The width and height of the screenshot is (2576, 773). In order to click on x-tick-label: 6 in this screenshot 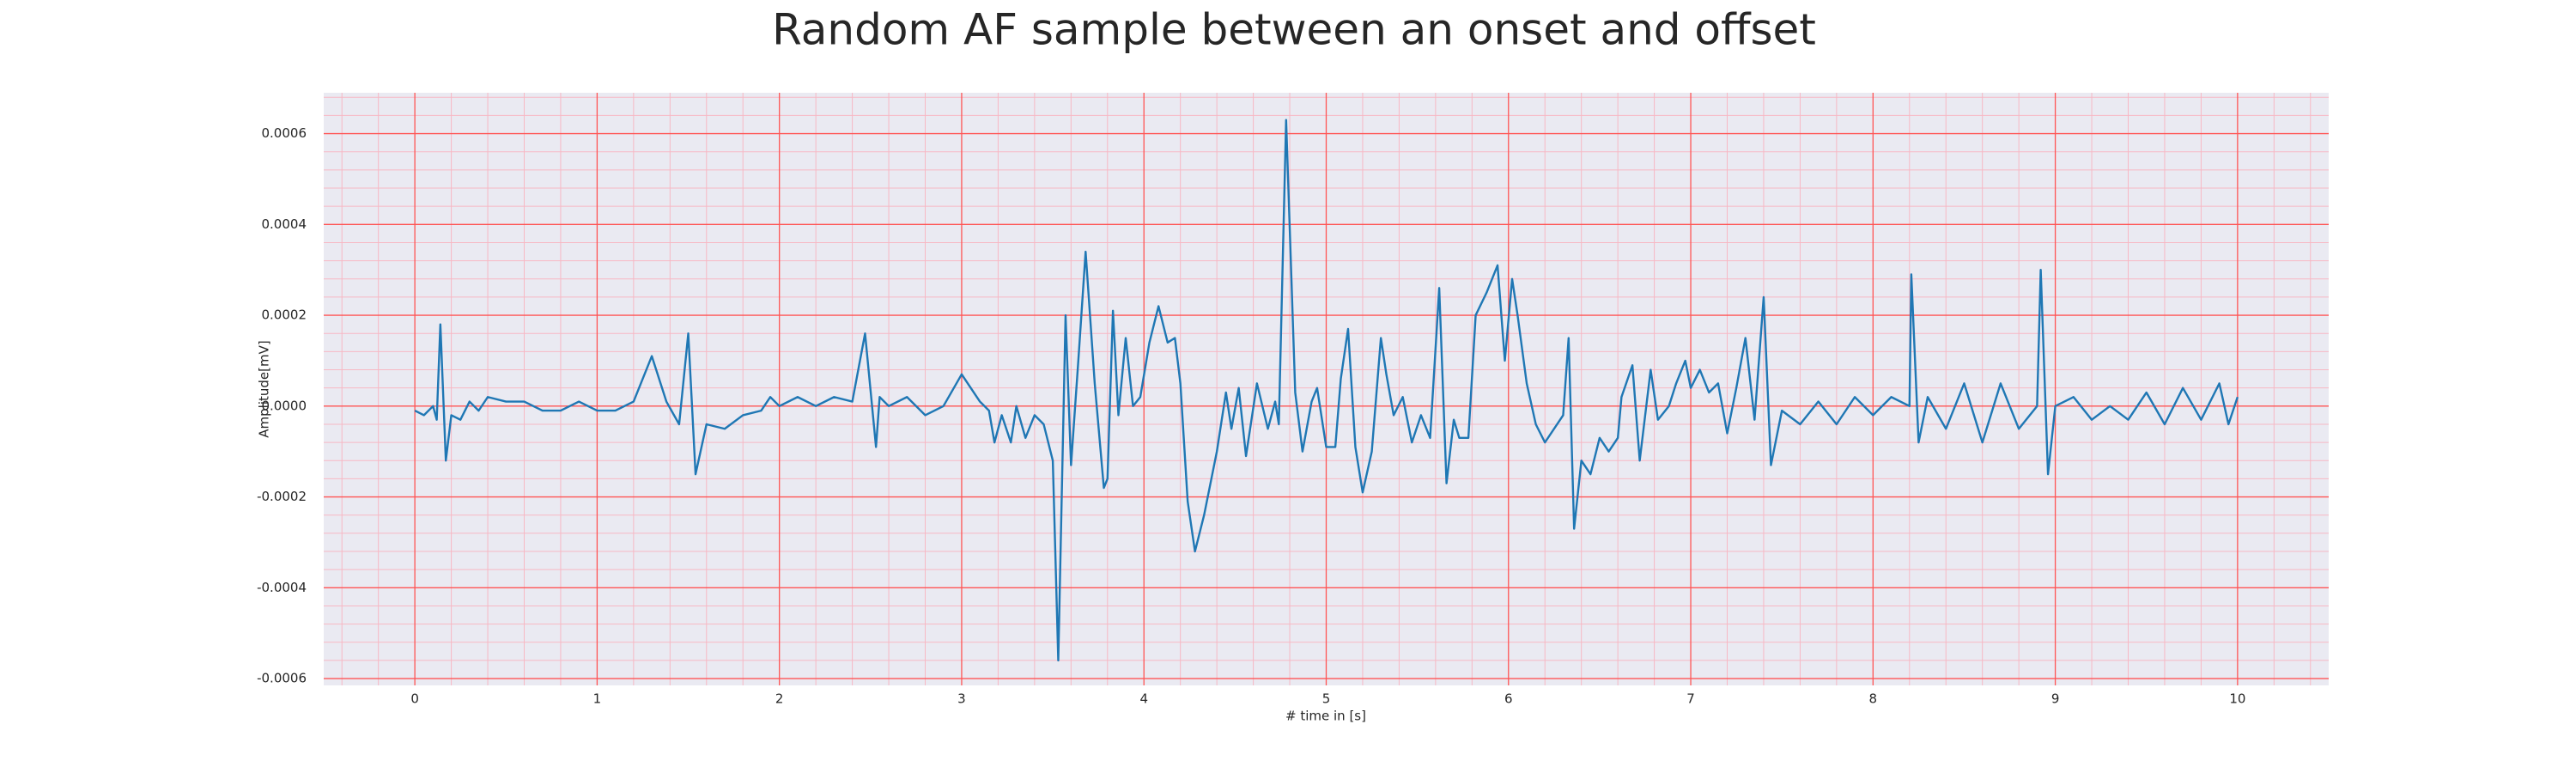, I will do `click(1508, 699)`.